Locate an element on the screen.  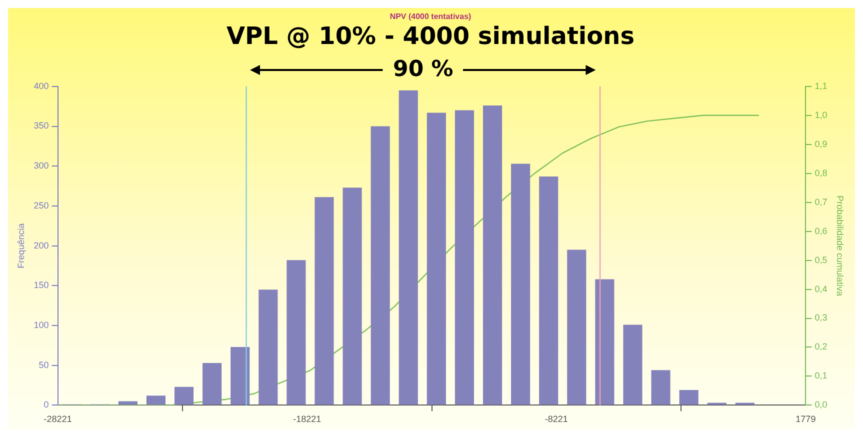
x-tick-label: -8221 is located at coordinates (556, 419).